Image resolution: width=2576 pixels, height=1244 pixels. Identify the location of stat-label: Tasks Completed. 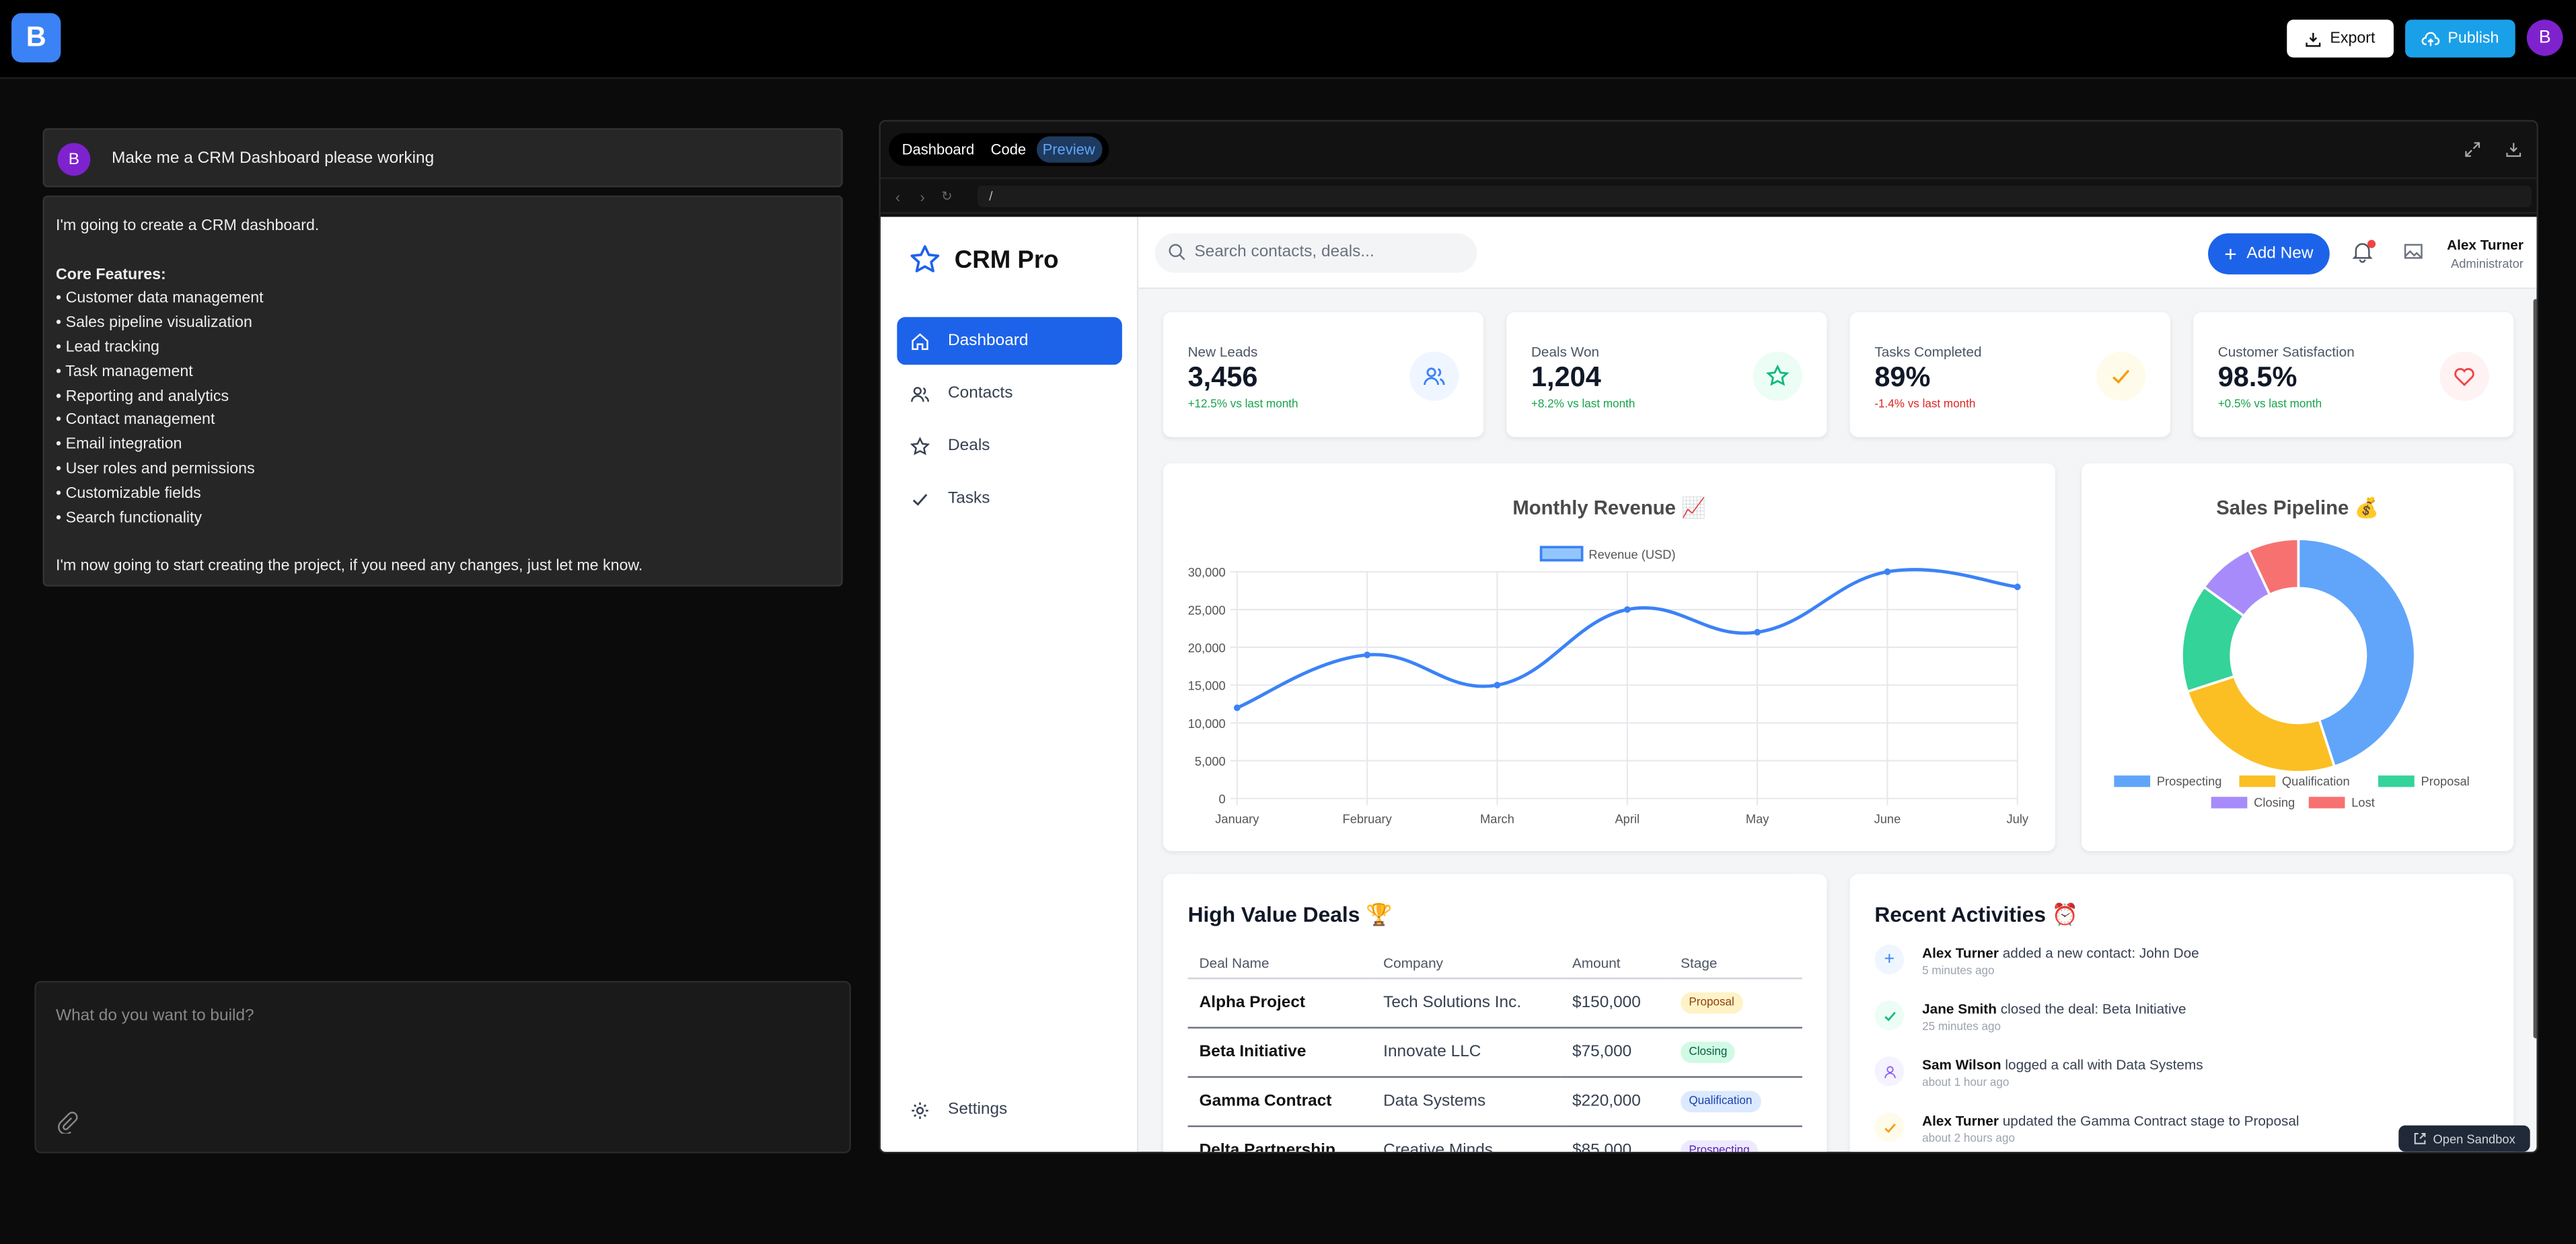
(1928, 351).